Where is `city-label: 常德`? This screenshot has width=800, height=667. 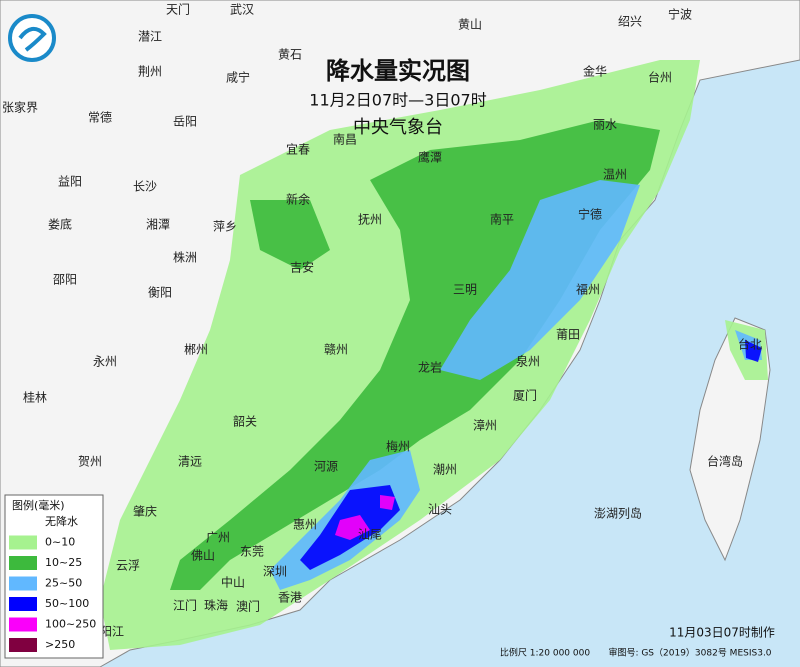
city-label: 常德 is located at coordinates (100, 117).